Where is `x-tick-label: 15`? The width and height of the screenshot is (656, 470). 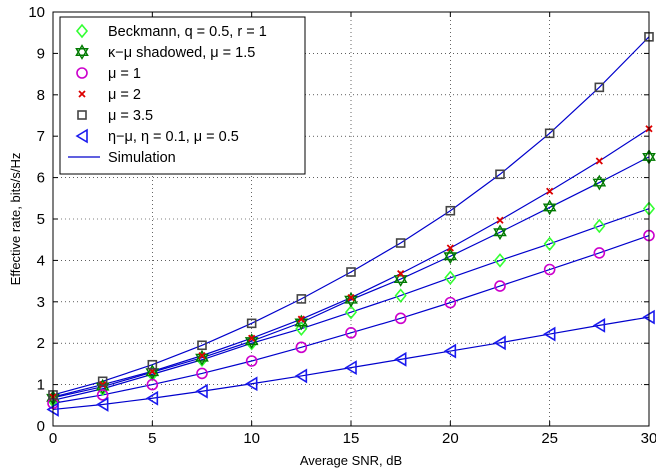 x-tick-label: 15 is located at coordinates (351, 438).